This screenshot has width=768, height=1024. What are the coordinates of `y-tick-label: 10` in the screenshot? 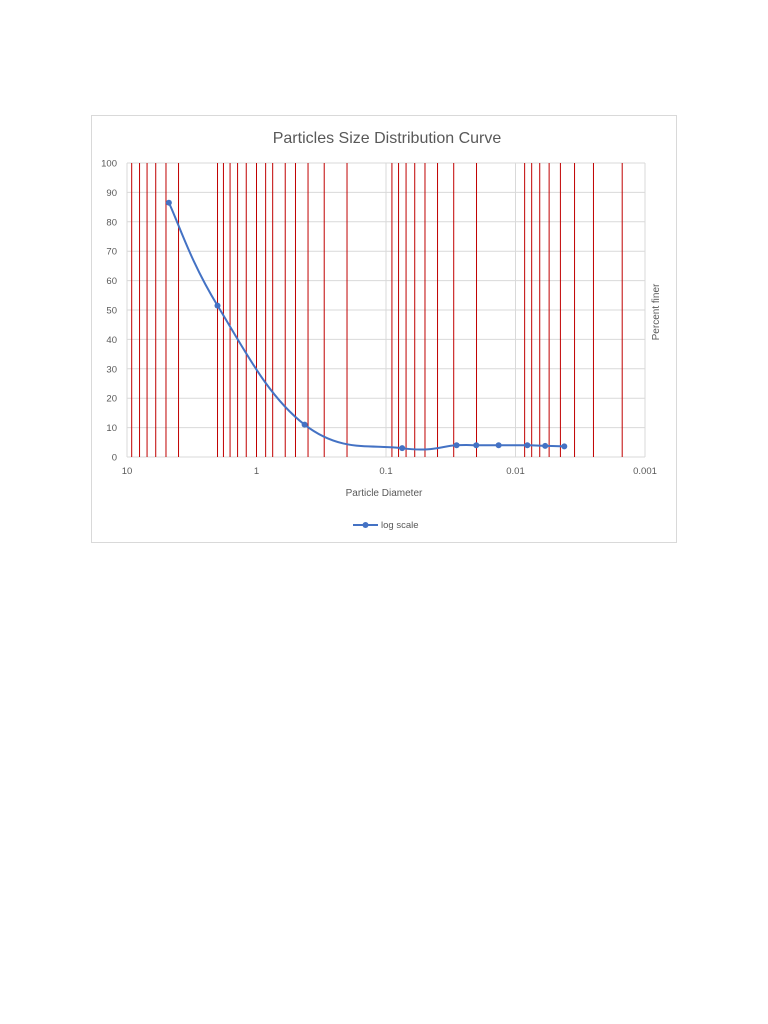 It's located at (111, 428).